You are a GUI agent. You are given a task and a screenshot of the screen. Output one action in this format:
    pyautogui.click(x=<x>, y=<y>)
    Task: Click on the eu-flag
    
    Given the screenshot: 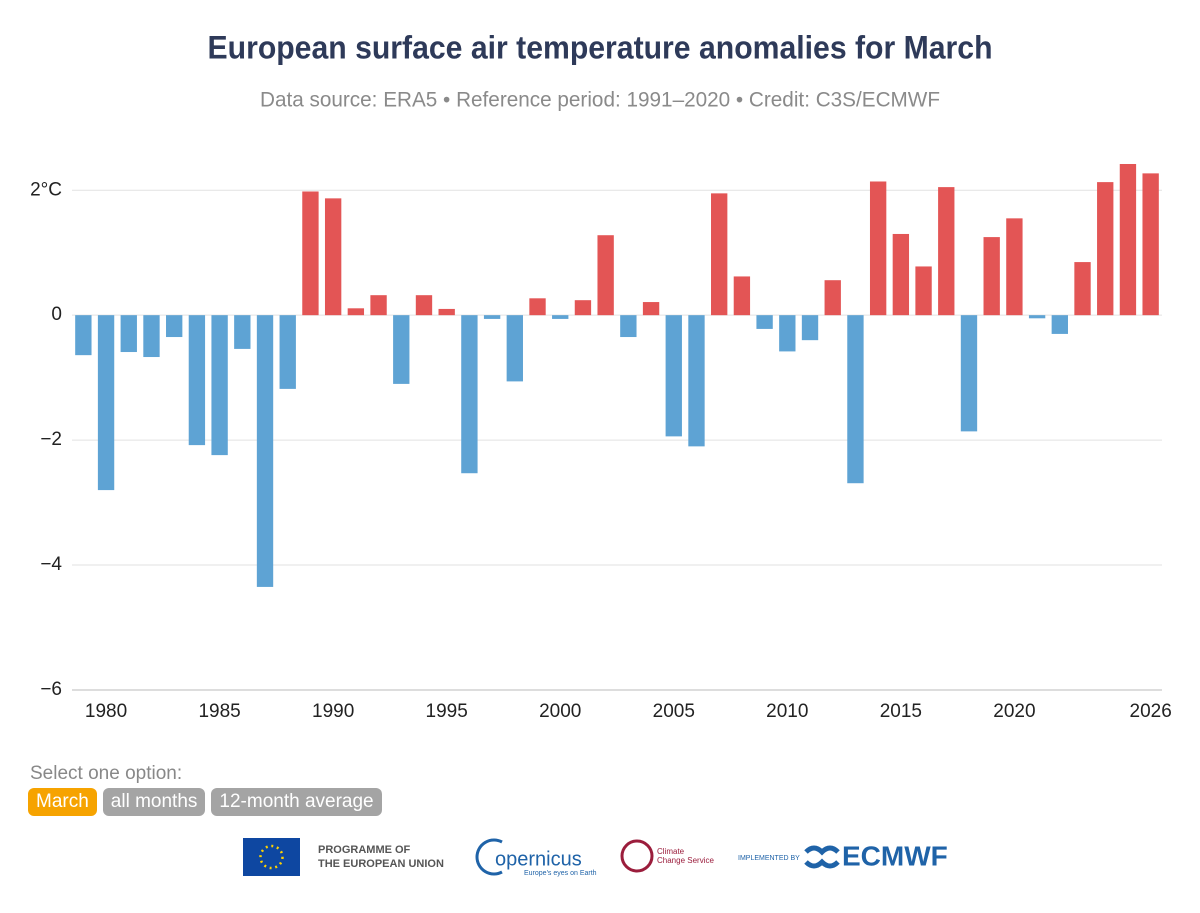 What is the action you would take?
    pyautogui.click(x=271, y=857)
    